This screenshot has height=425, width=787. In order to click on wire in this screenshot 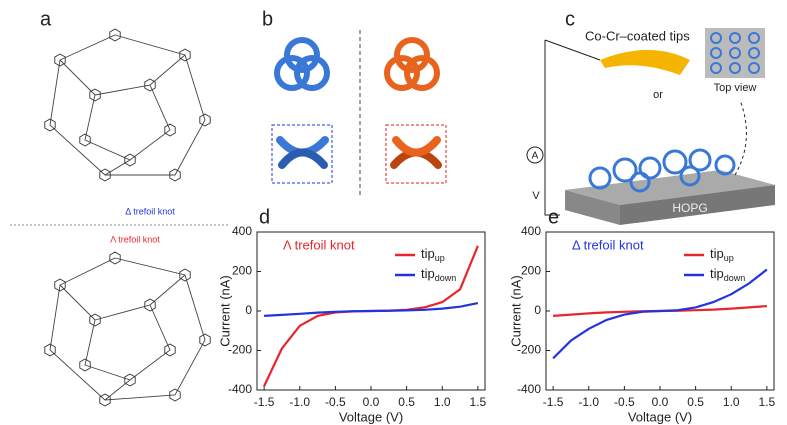, I will do `click(572, 127)`.